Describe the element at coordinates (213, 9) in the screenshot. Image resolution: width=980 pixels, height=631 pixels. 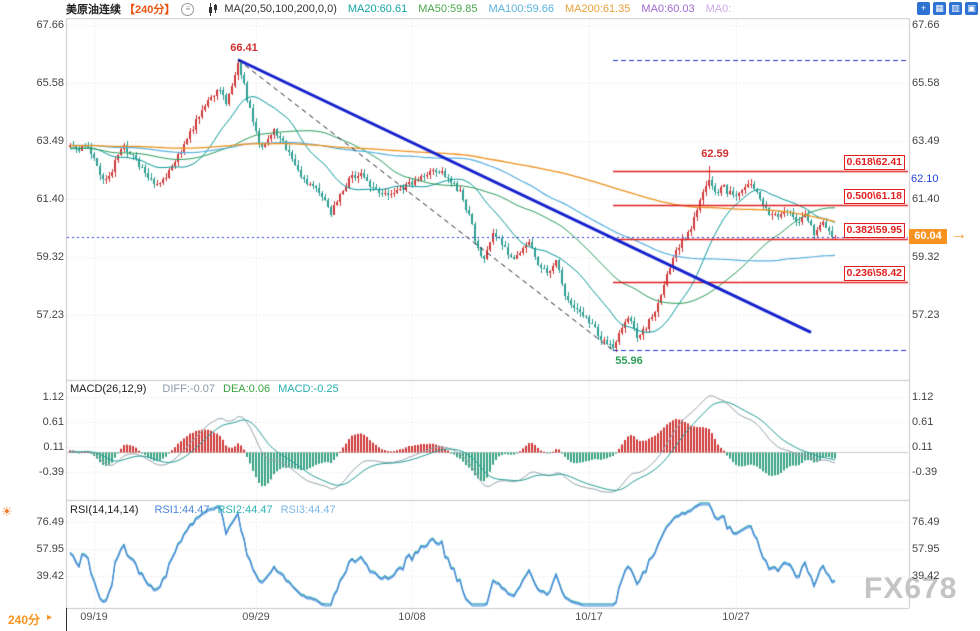
I see `candlestick-icon` at that location.